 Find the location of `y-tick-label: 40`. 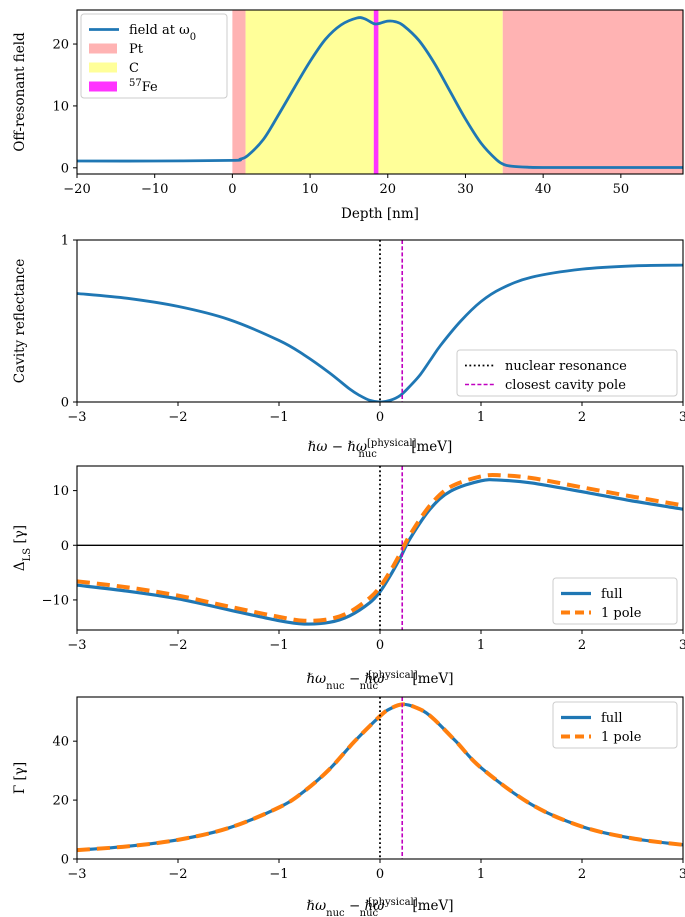

y-tick-label: 40 is located at coordinates (60, 742).